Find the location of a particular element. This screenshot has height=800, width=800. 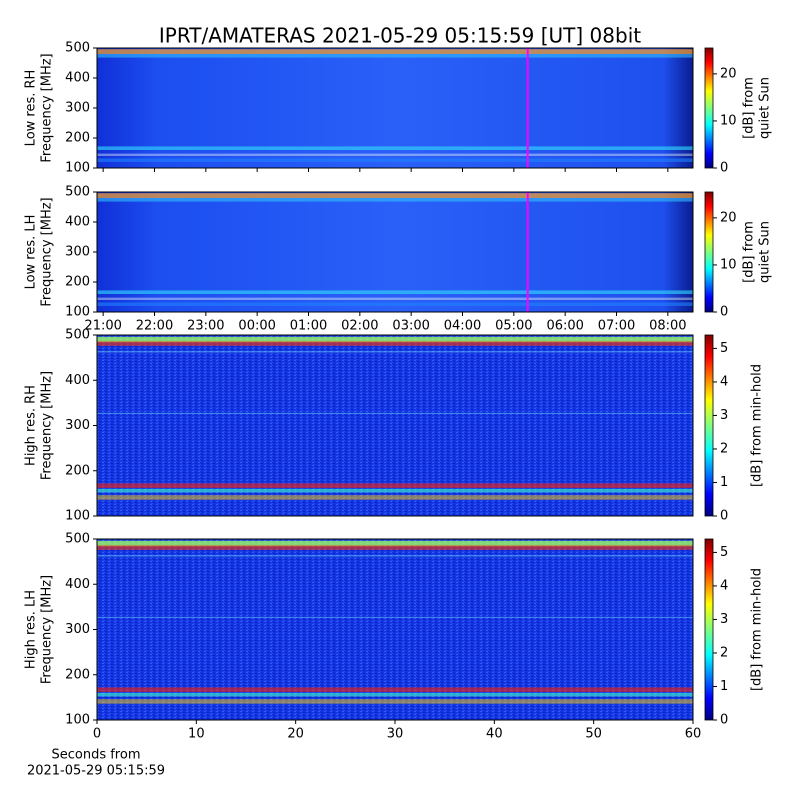

x-tick-label: 60 is located at coordinates (693, 734).